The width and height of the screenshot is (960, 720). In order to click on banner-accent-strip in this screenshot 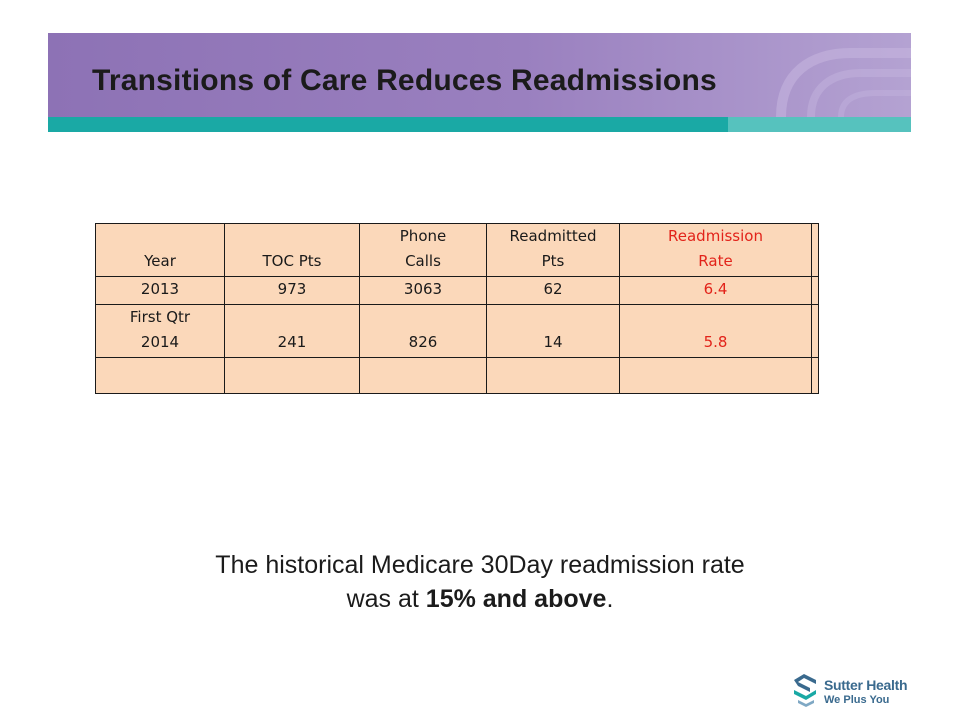, I will do `click(479, 124)`.